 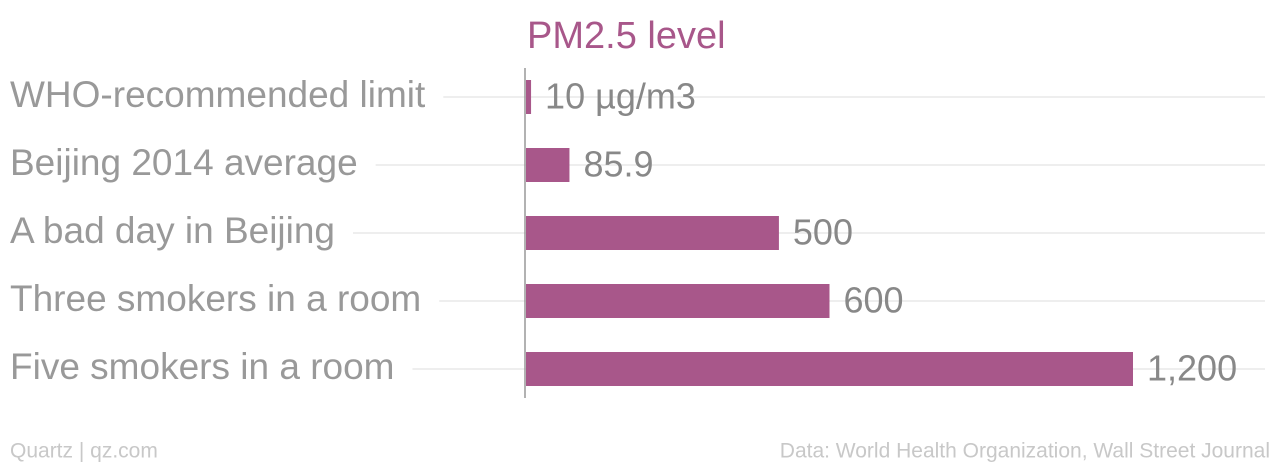 I want to click on y-tick-label: Beijing 2014 average, so click(x=184, y=162).